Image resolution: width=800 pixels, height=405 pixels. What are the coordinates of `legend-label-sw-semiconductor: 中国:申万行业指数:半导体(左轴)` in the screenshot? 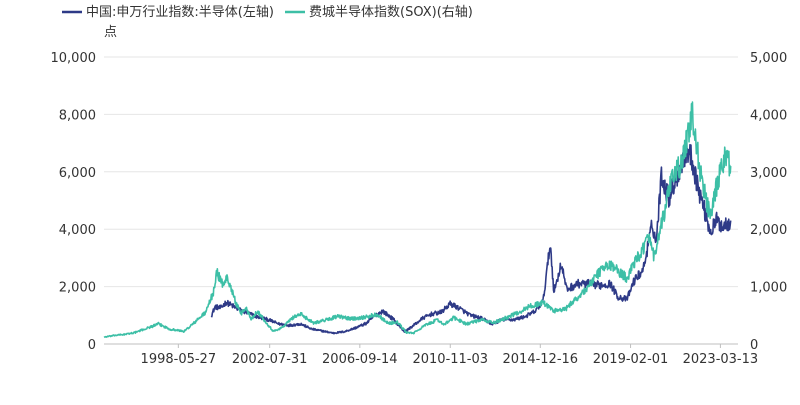 It's located at (180, 12).